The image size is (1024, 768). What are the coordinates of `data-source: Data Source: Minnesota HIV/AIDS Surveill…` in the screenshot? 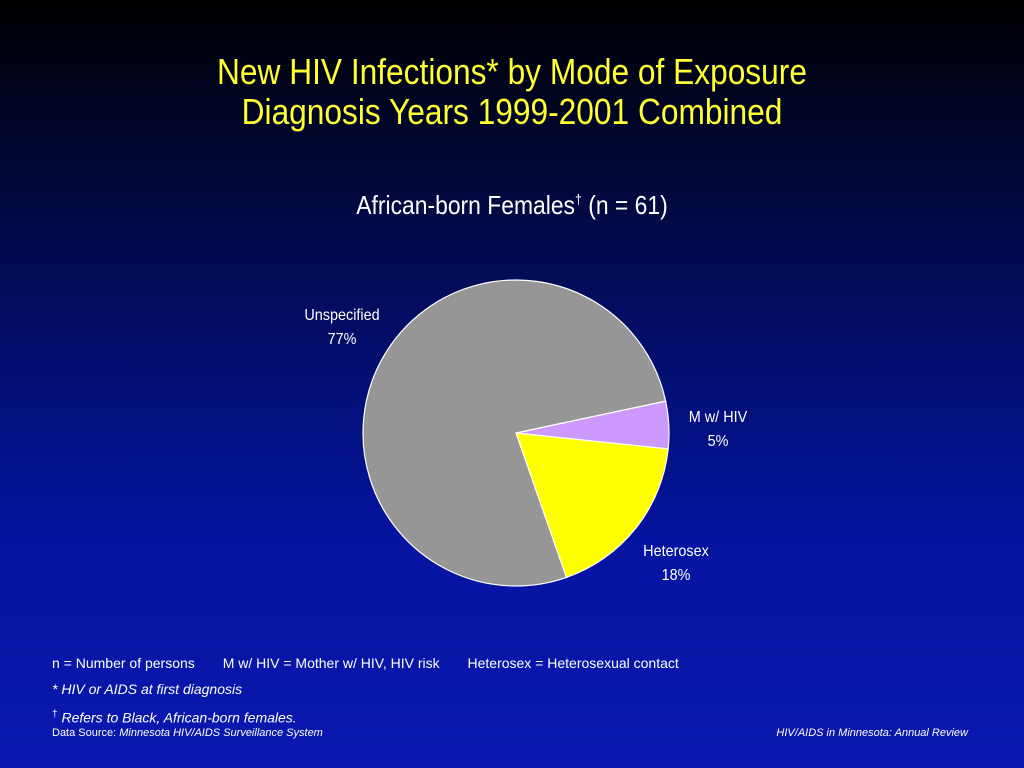 It's located at (187, 733).